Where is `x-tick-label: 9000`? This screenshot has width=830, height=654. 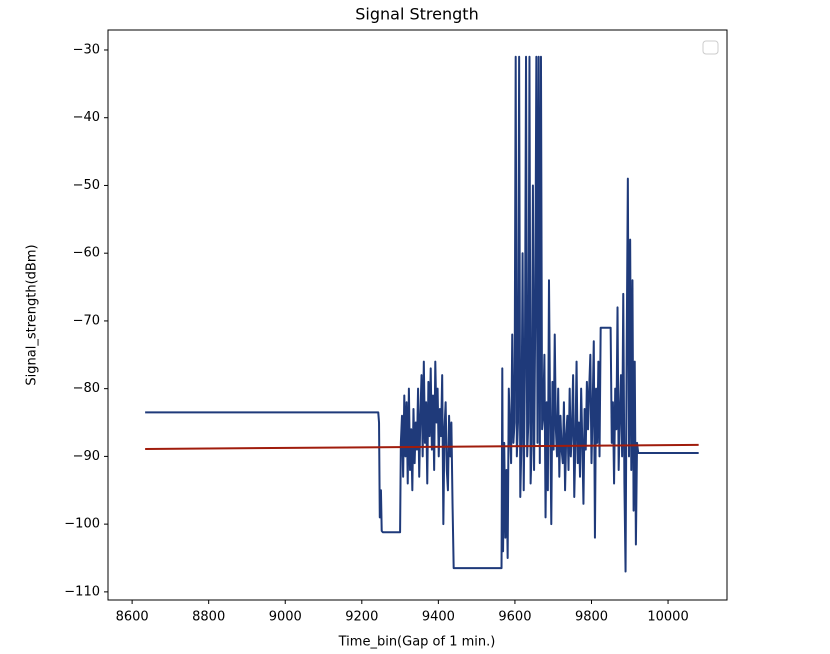 x-tick-label: 9000 is located at coordinates (285, 617).